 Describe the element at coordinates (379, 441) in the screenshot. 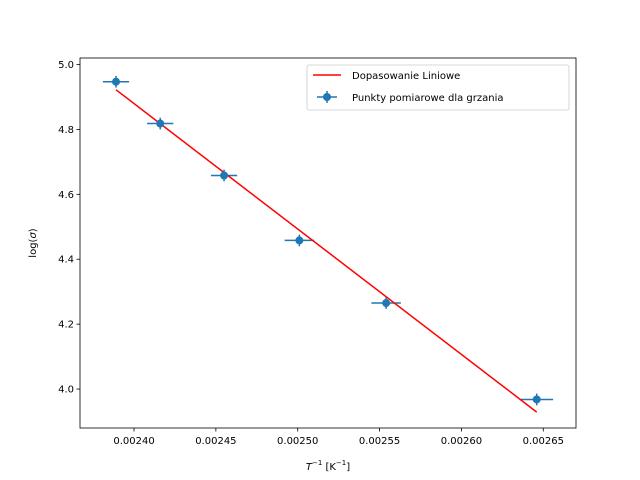

I see `x-tick-label: 0.00255` at that location.